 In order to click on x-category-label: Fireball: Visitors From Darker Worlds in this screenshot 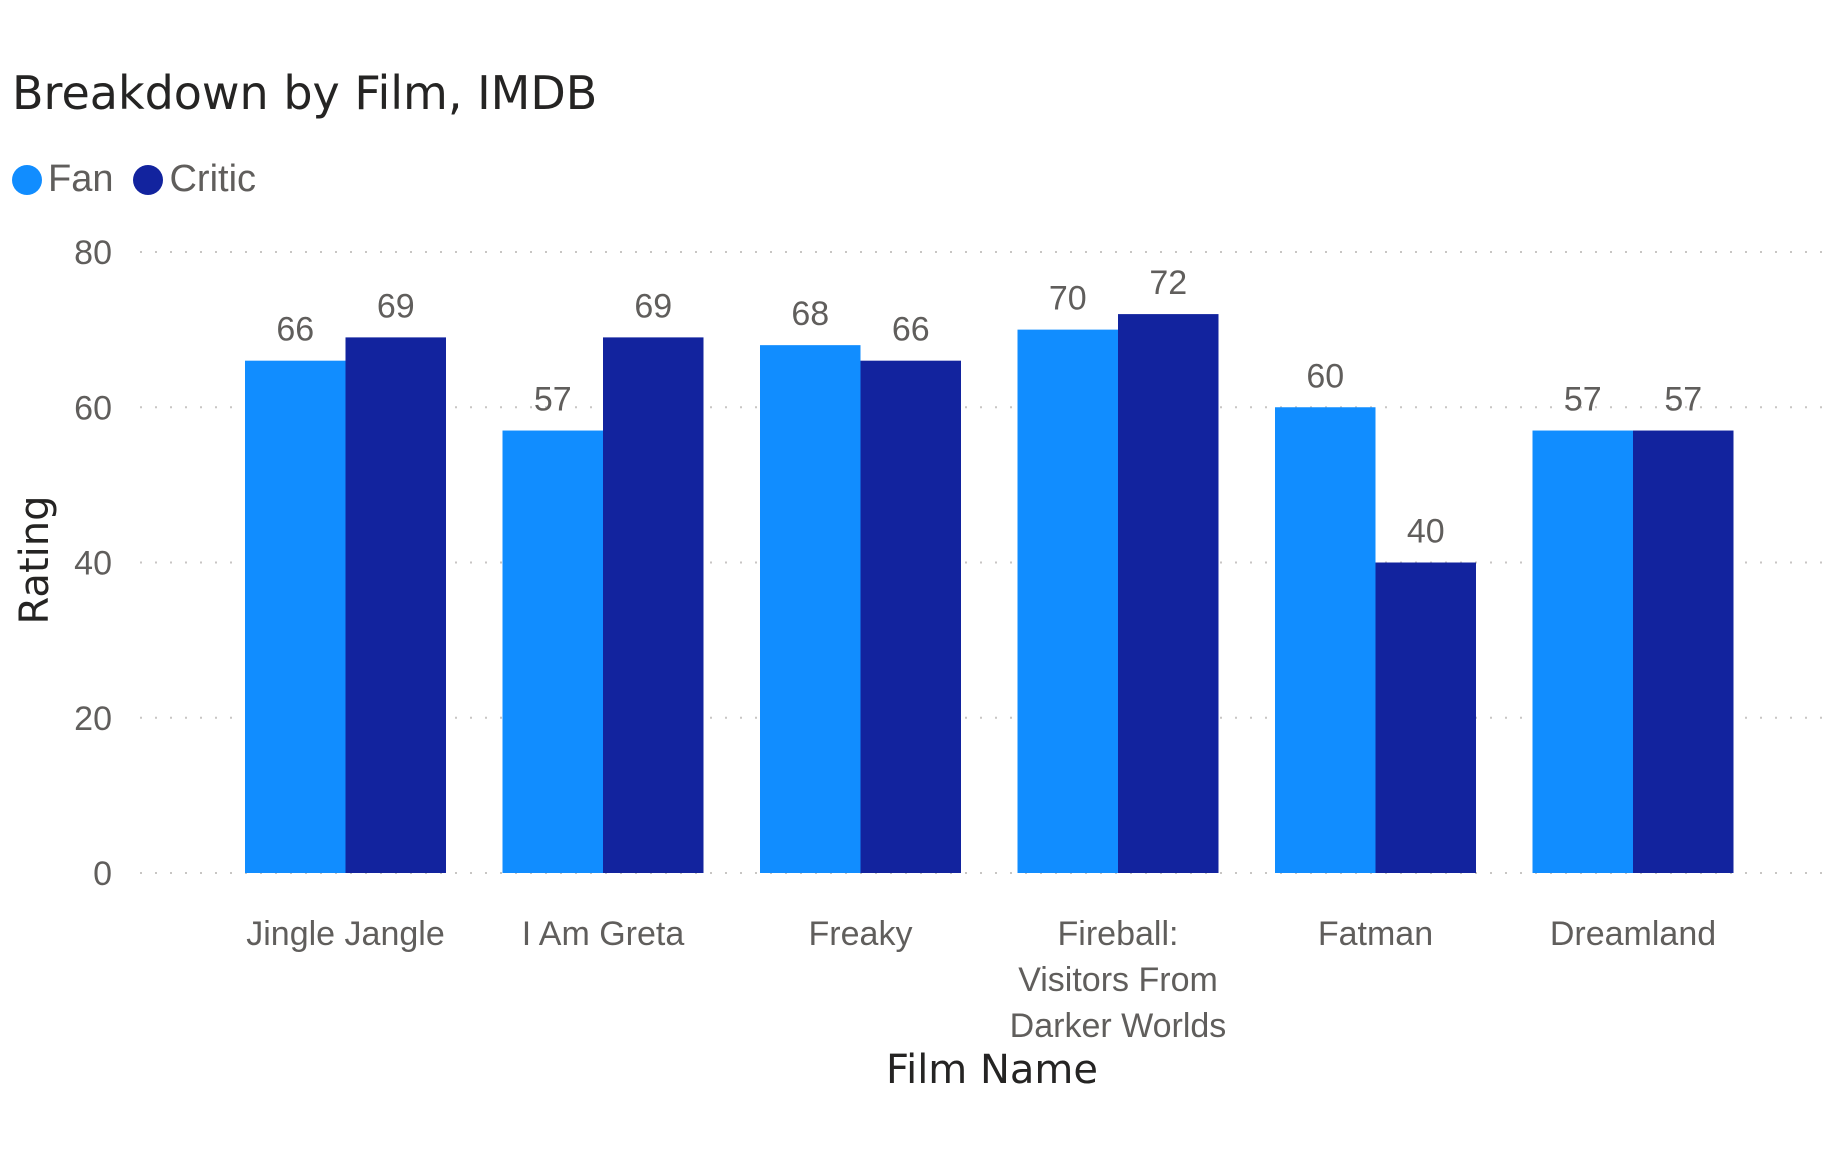, I will do `click(1118, 980)`.